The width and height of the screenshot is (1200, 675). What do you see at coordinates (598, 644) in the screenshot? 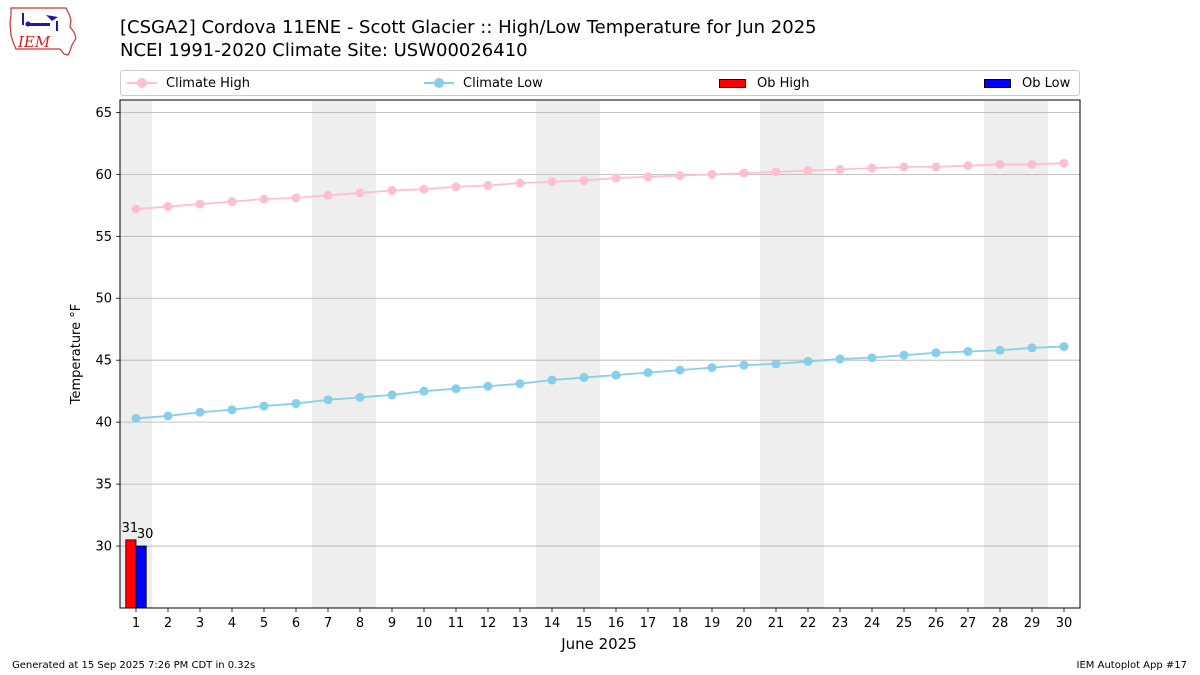
I see `x-axis-label: June 2025` at bounding box center [598, 644].